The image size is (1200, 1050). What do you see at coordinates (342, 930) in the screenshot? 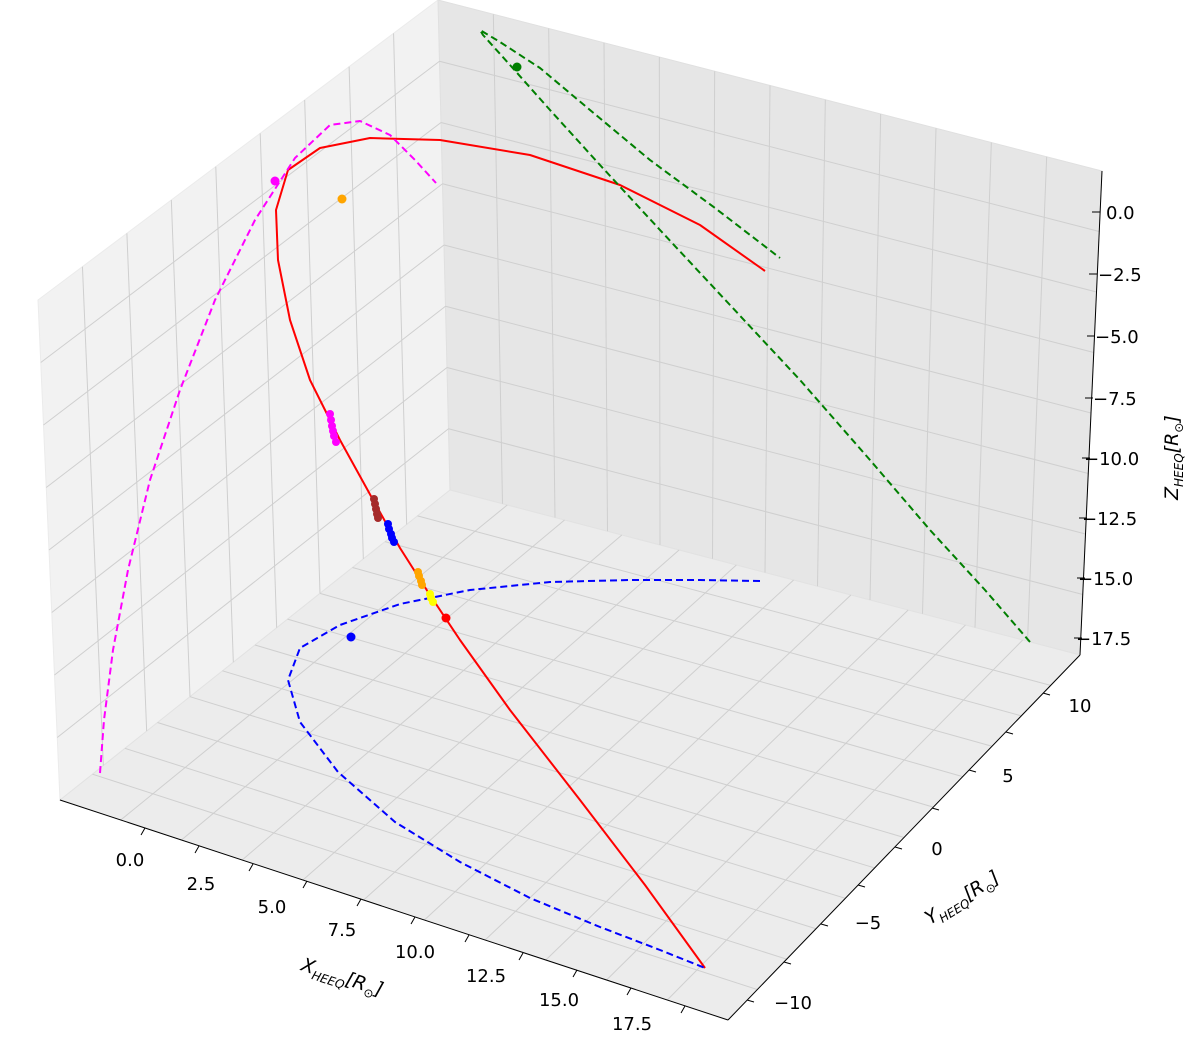
I see `x-tick-label: 7.5` at bounding box center [342, 930].